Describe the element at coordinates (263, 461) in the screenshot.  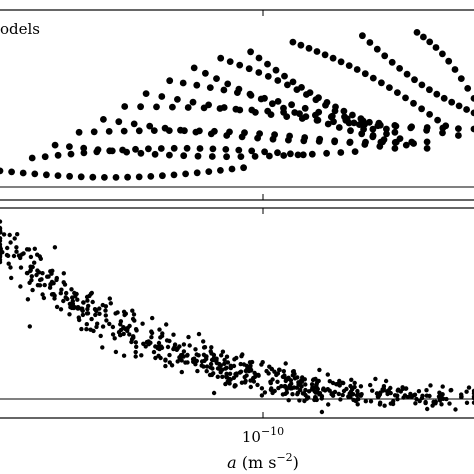
I see `x-axis-label: a (m s−2)` at that location.